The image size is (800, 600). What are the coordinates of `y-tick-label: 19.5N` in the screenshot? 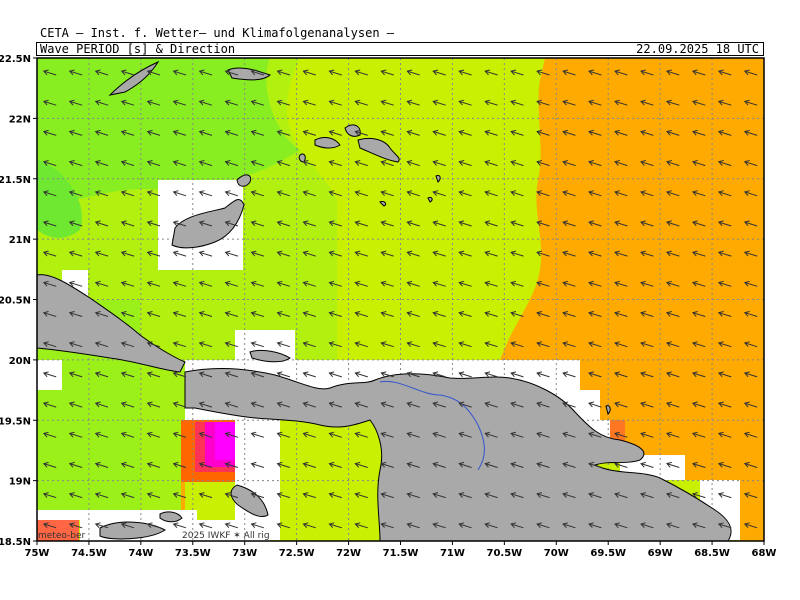 It's located at (15, 421).